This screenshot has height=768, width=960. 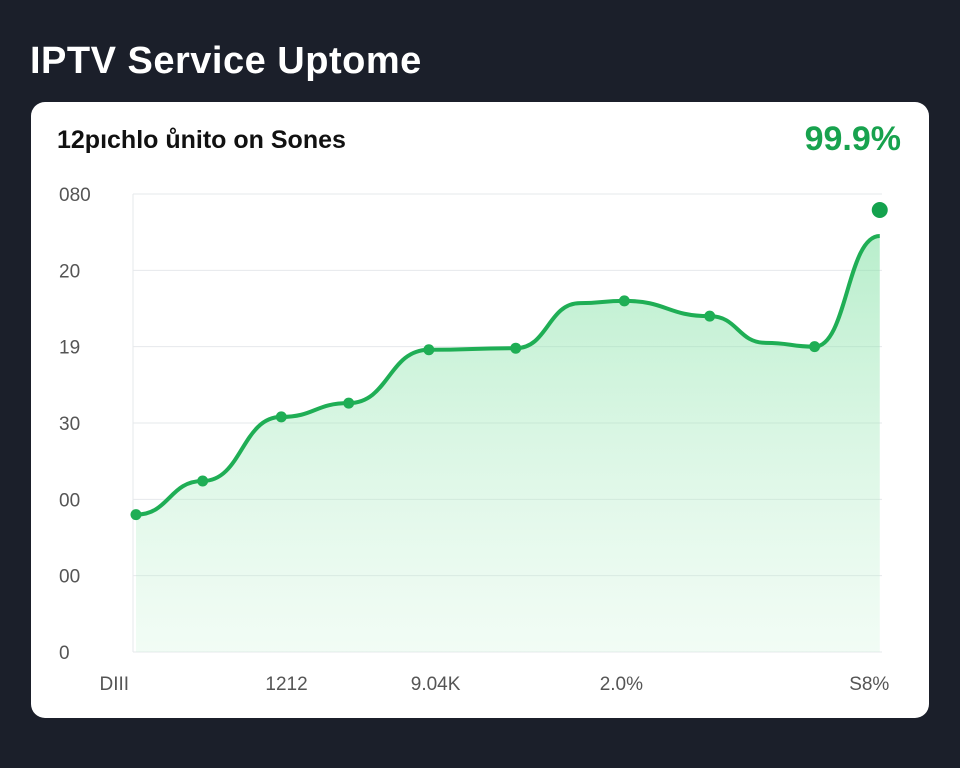 I want to click on x-tick-label: S8%, so click(x=869, y=684).